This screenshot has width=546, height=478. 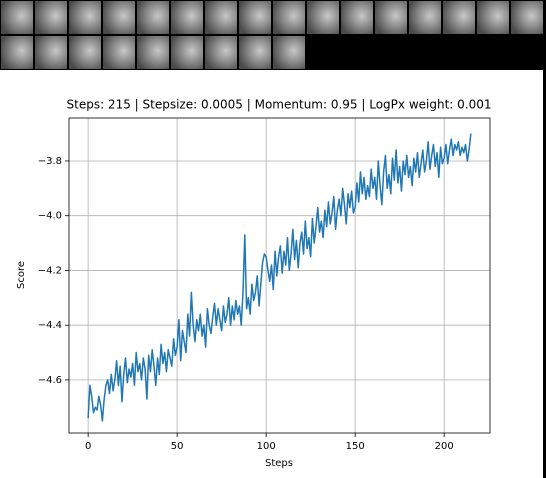 I want to click on y-axis-label: Score, so click(x=21, y=275).